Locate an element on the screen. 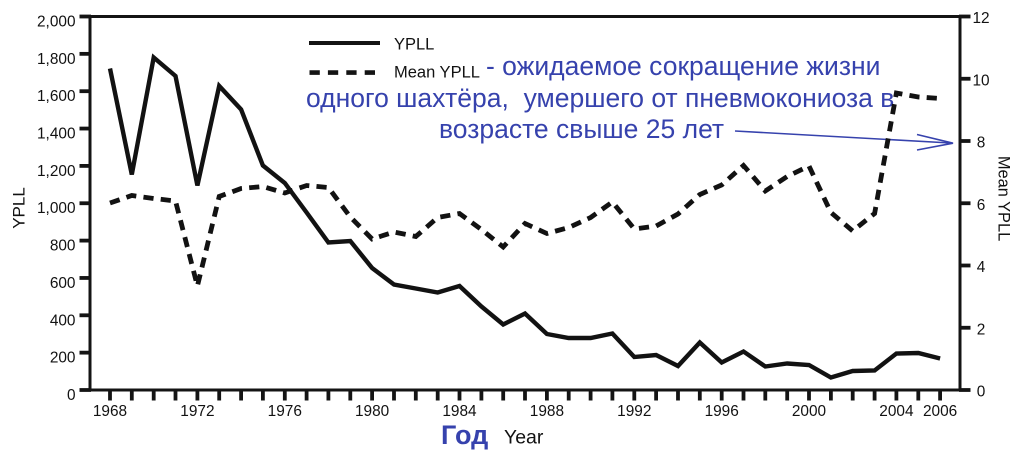  svg-text: 1,800 is located at coordinates (56, 59).